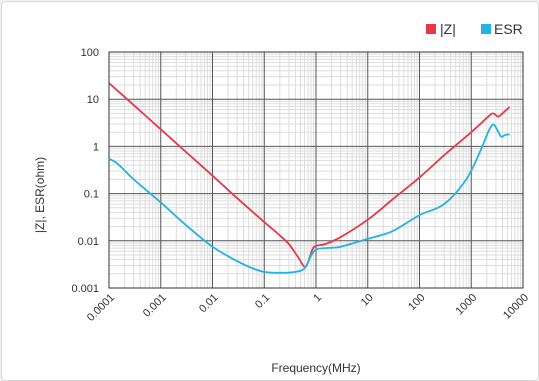 This screenshot has width=539, height=381. Describe the element at coordinates (315, 368) in the screenshot. I see `x-axis-label: Frequency(MHz)` at that location.